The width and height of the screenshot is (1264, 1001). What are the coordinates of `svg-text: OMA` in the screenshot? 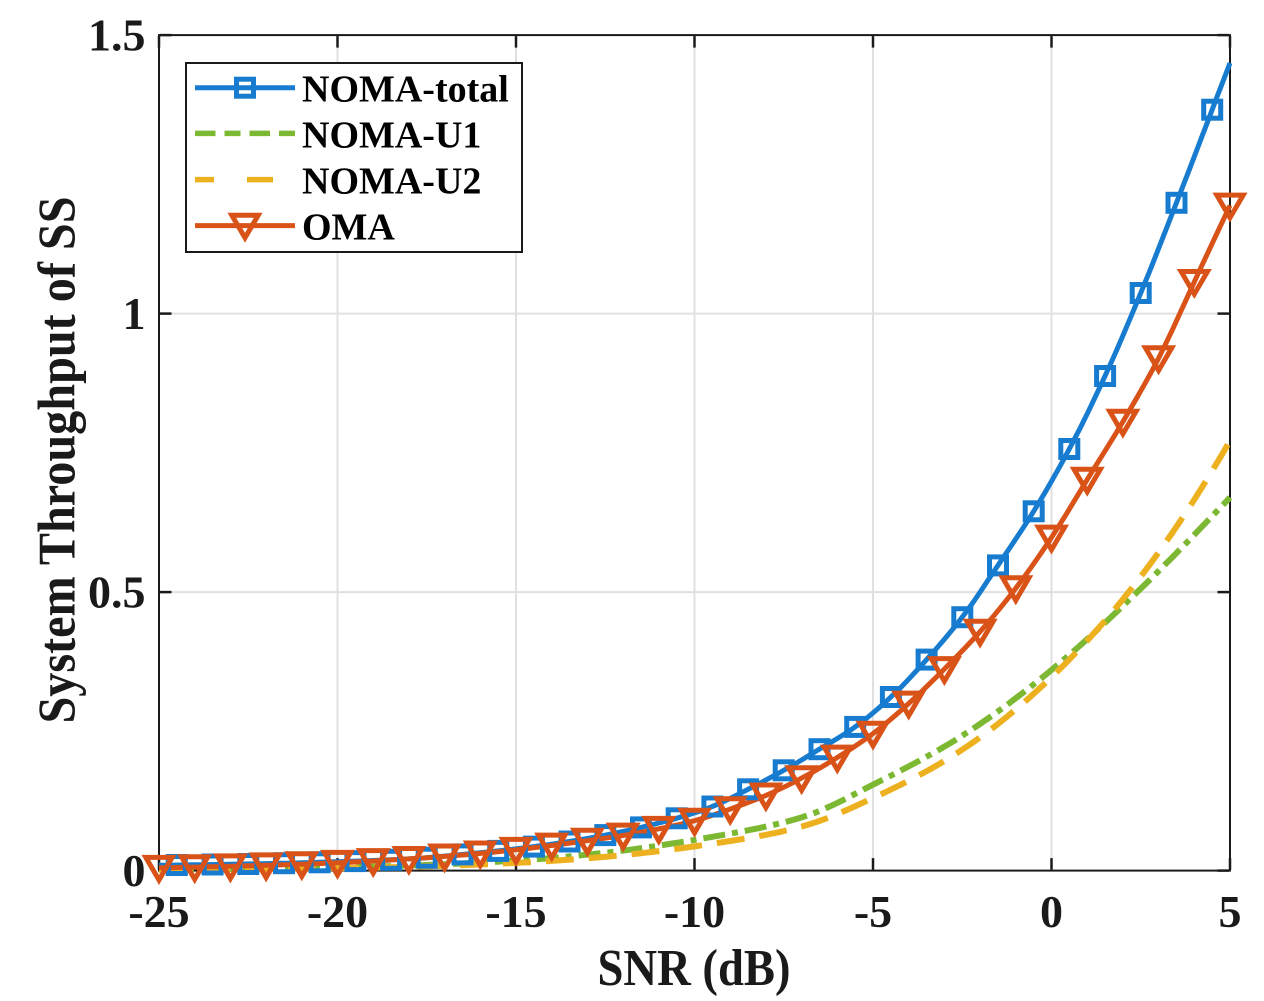 It's located at (348, 228).